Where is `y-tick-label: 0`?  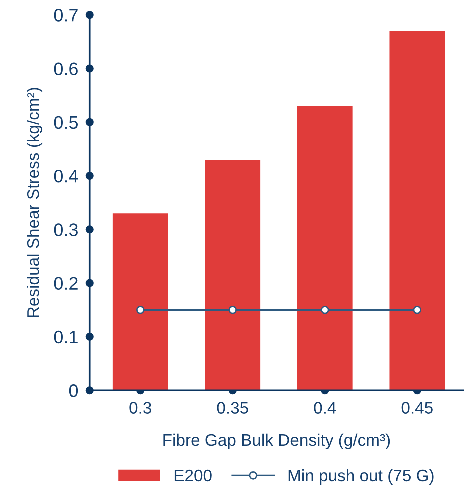 y-tick-label: 0 is located at coordinates (73, 391).